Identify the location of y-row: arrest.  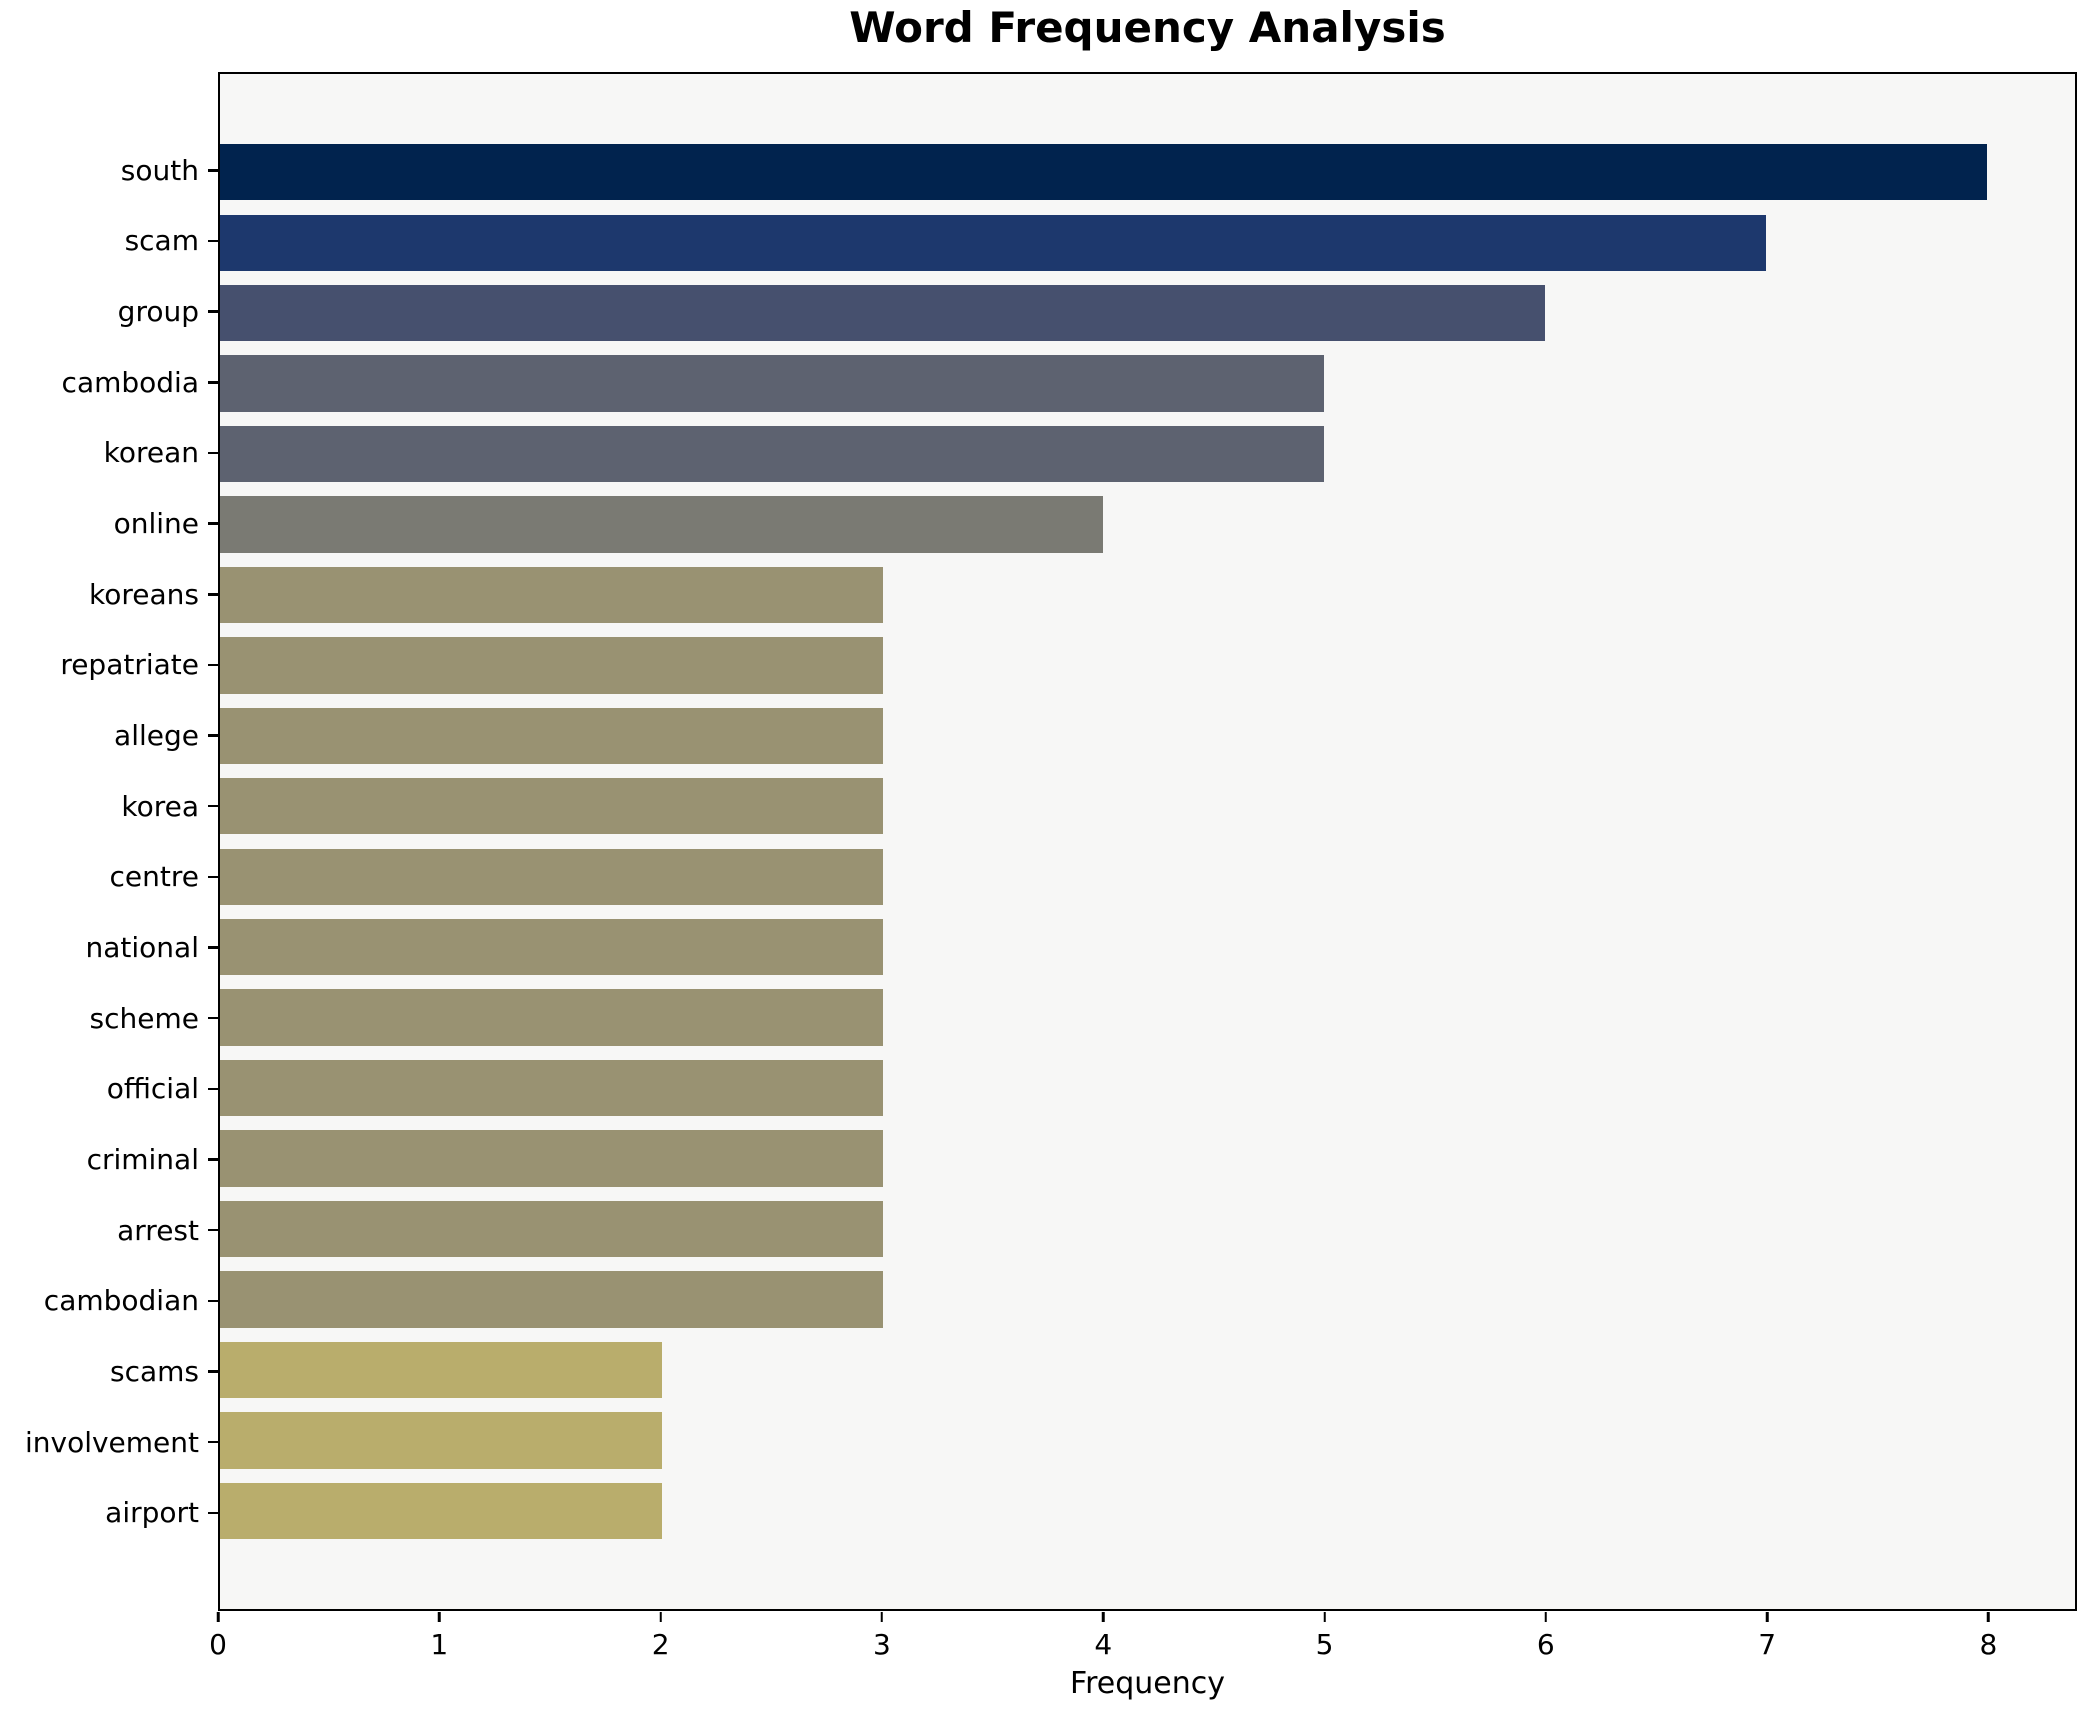
(109, 1230).